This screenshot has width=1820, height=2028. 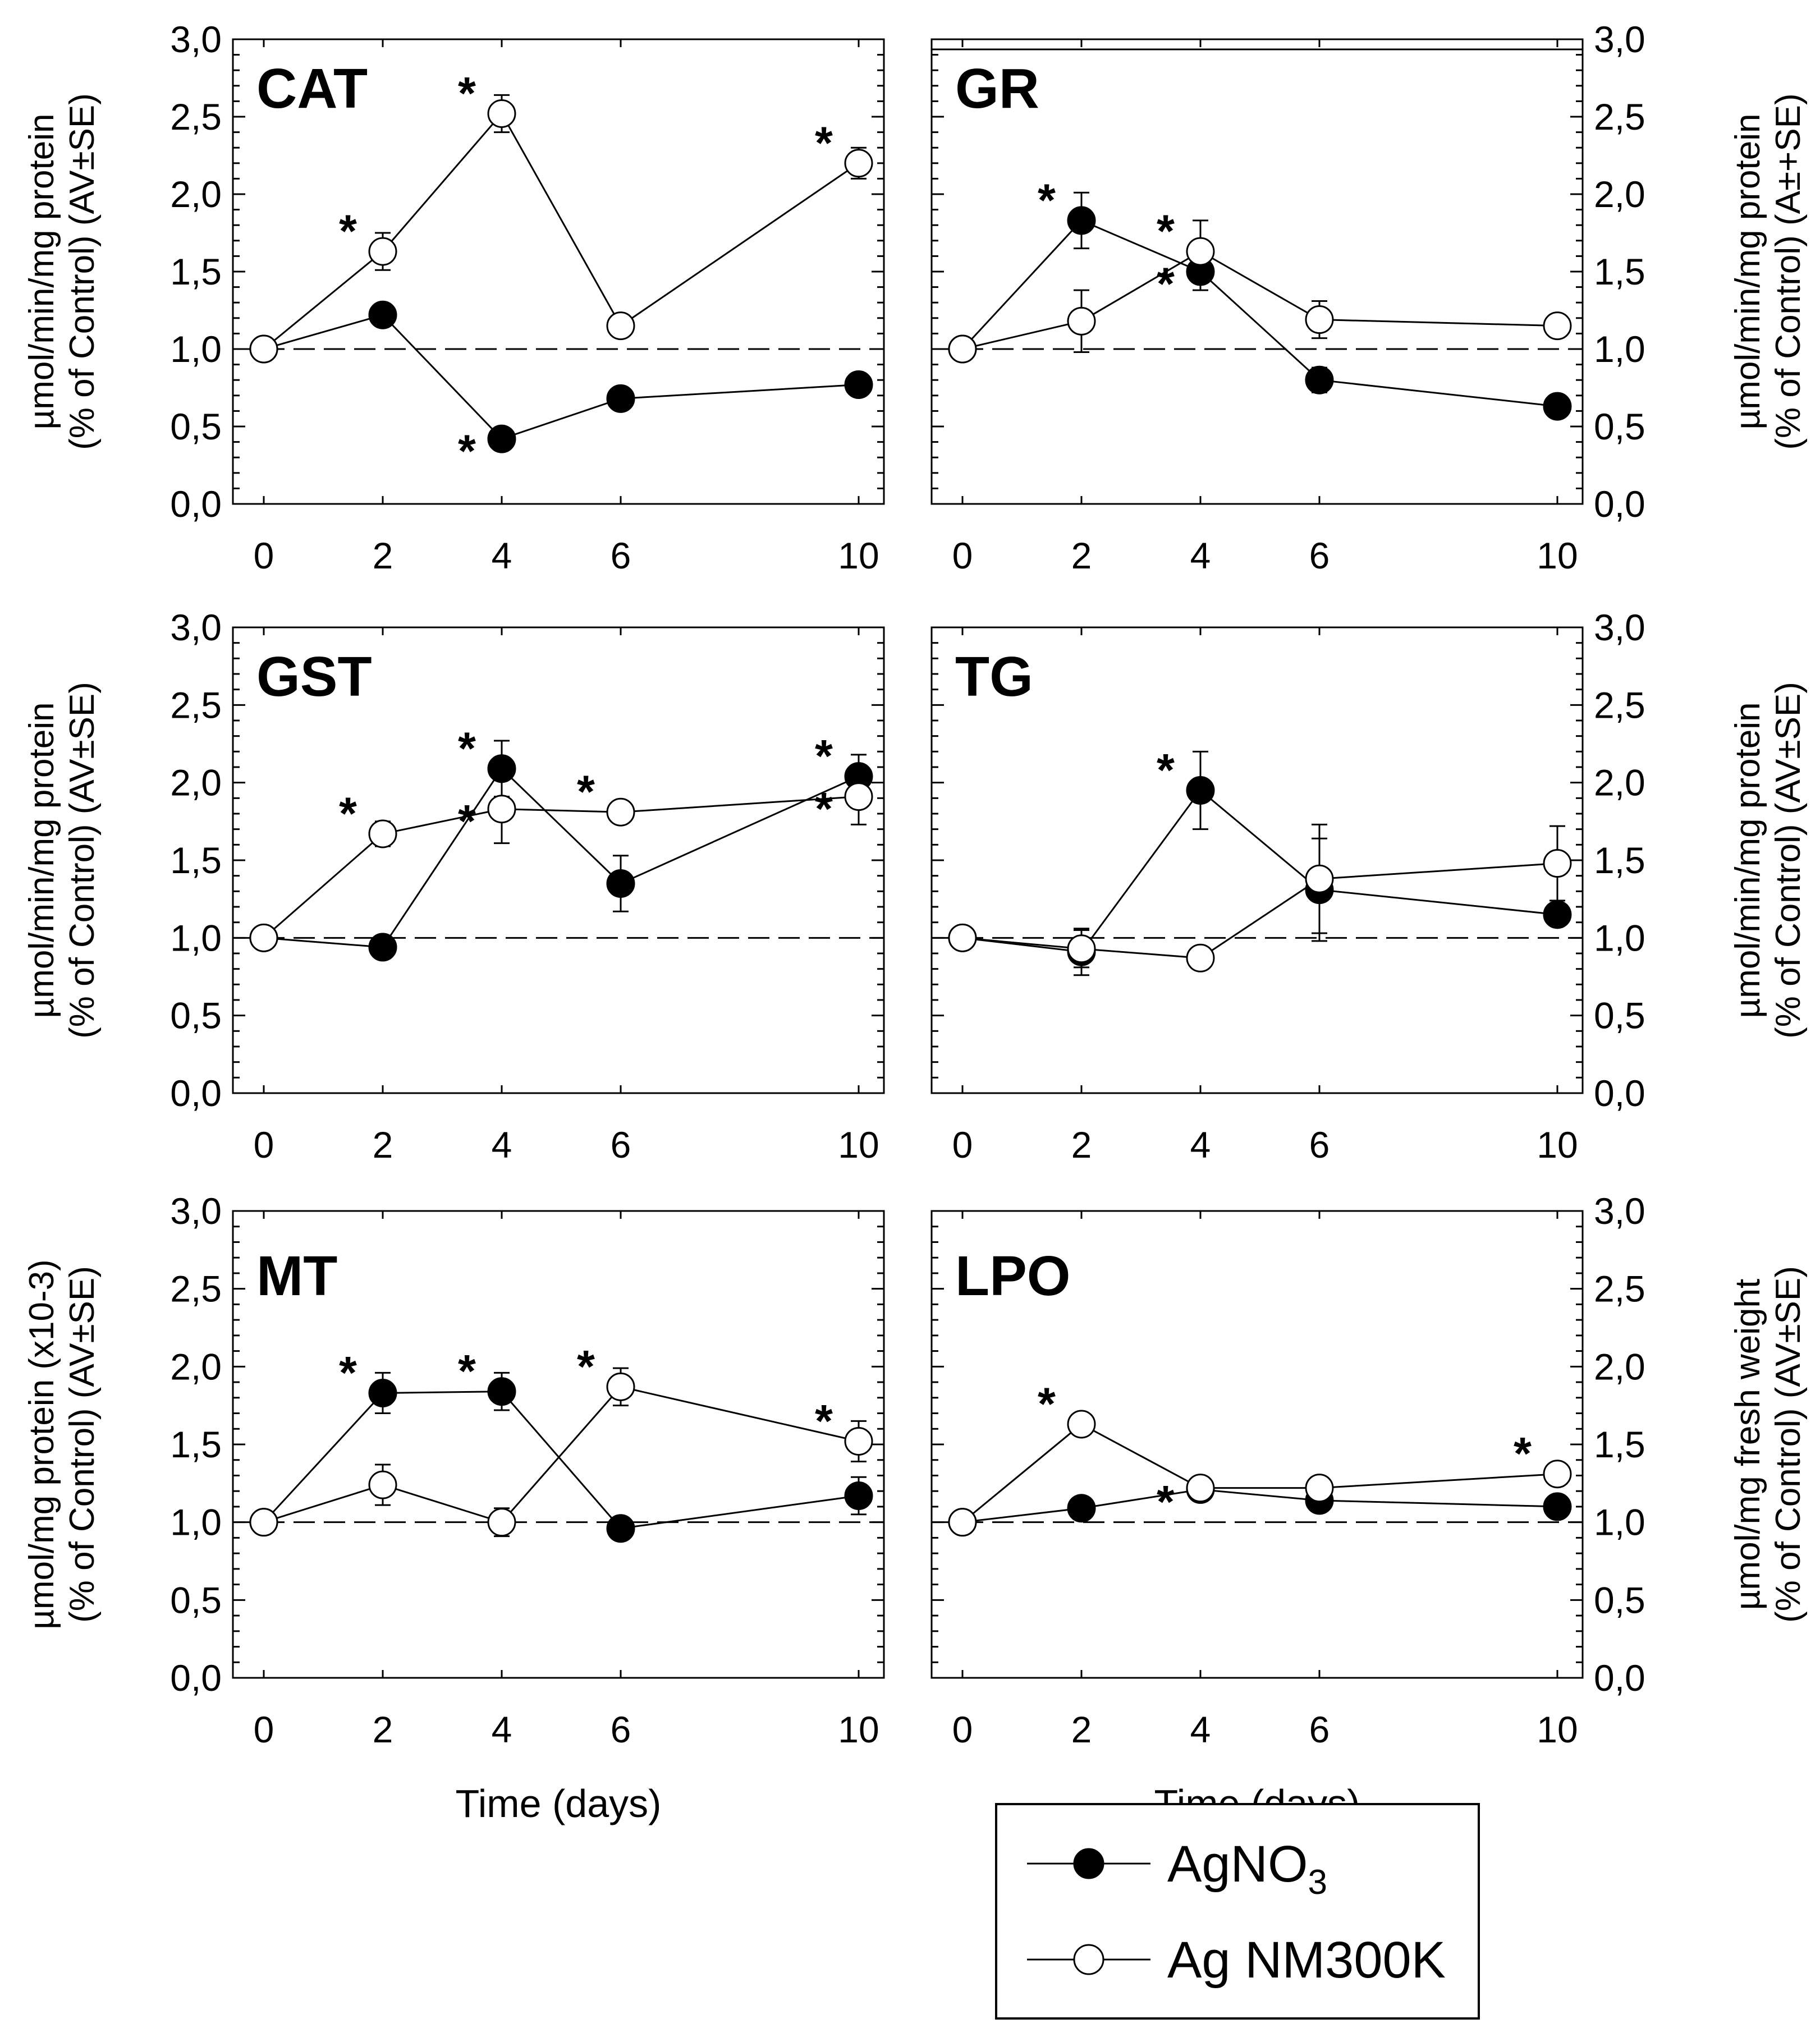 I want to click on legend-marker-nm300k, so click(x=1089, y=1959).